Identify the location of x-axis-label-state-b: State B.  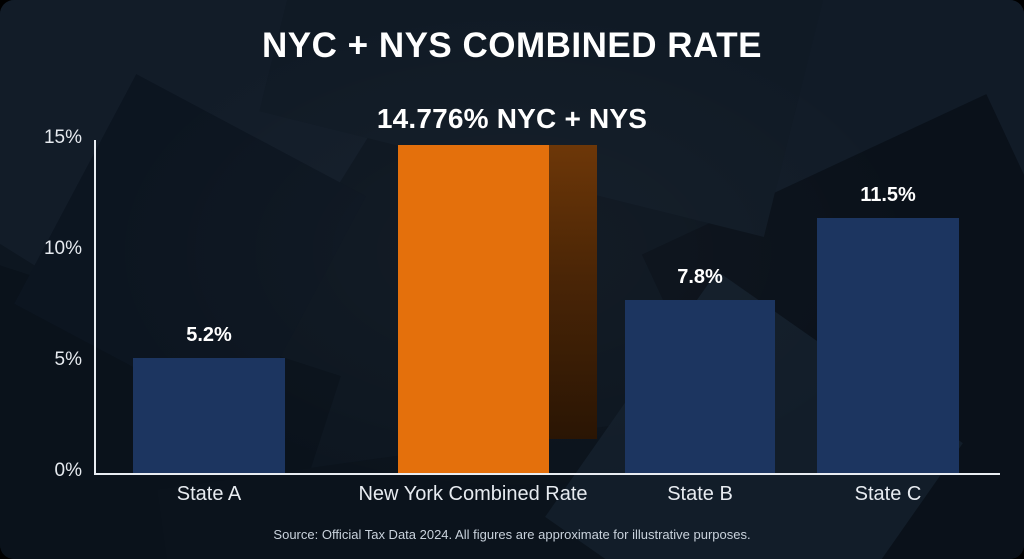
(700, 494).